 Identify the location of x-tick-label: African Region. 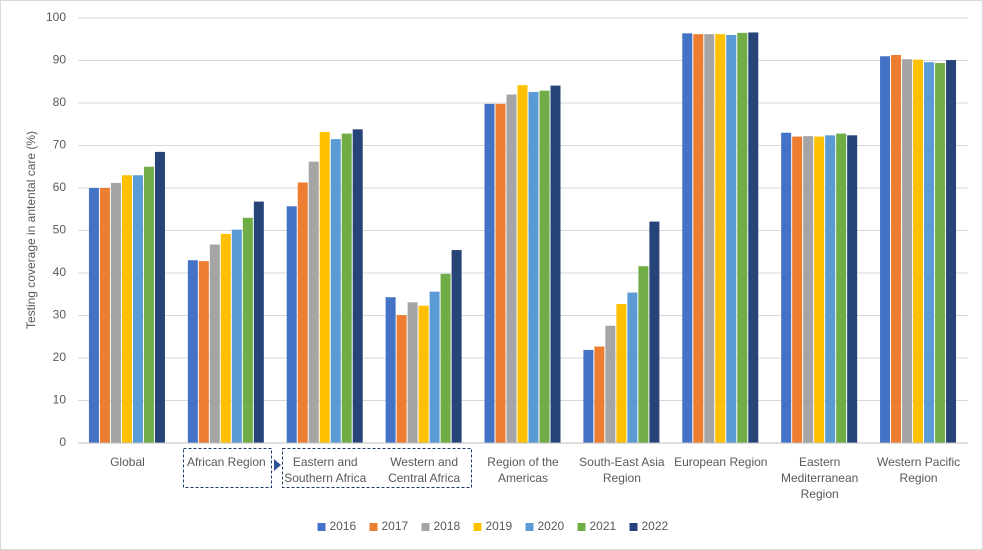
(226, 462).